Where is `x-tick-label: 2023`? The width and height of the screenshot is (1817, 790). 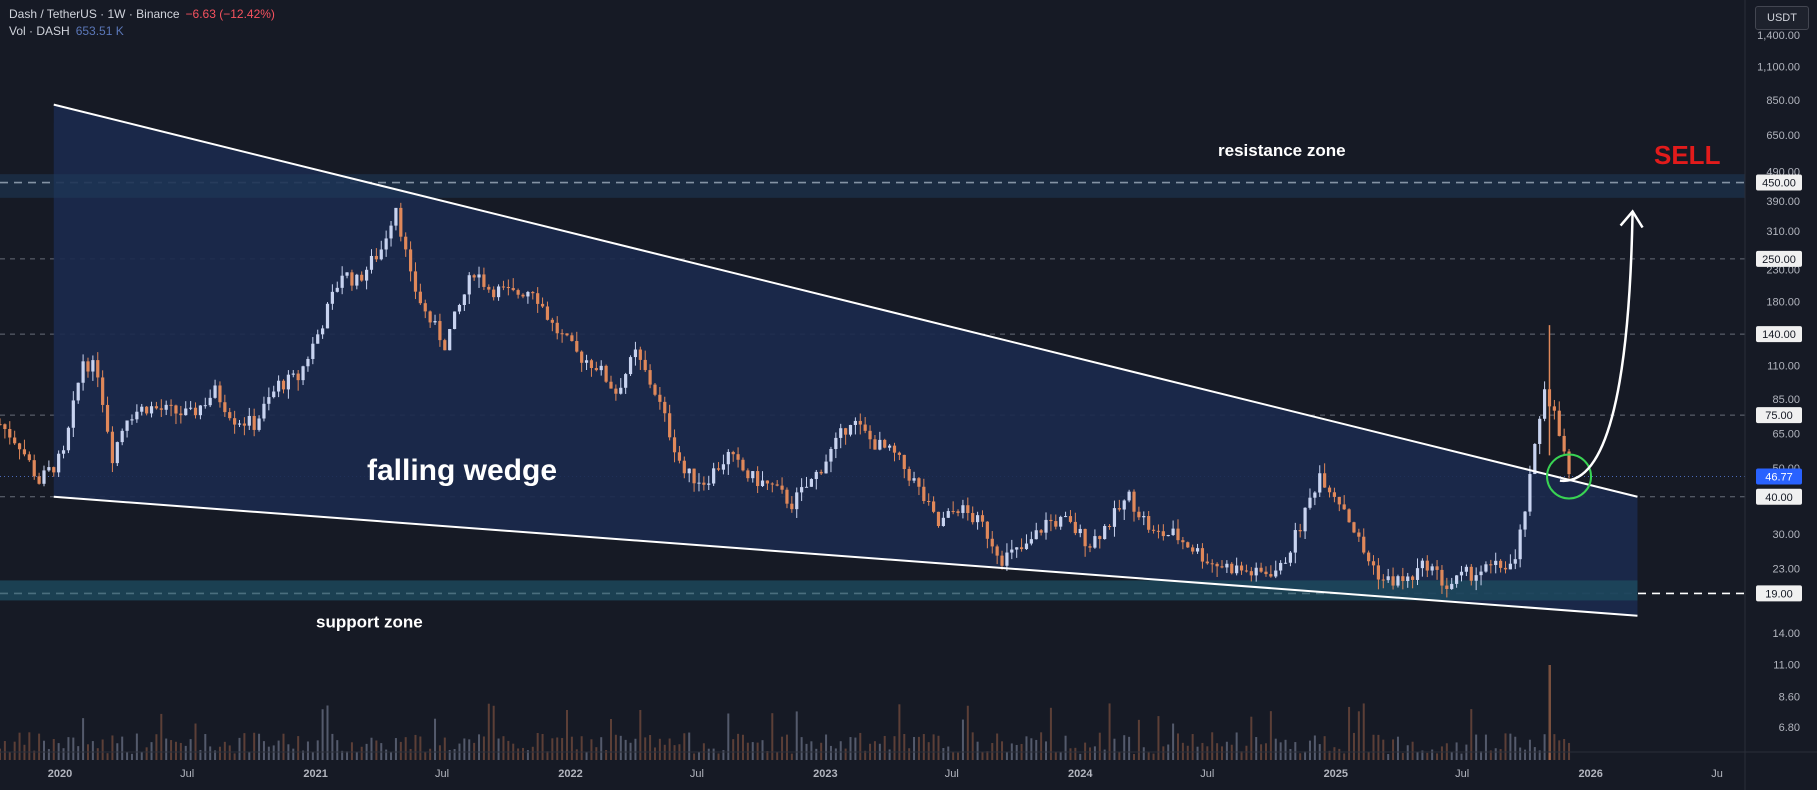
x-tick-label: 2023 is located at coordinates (825, 774).